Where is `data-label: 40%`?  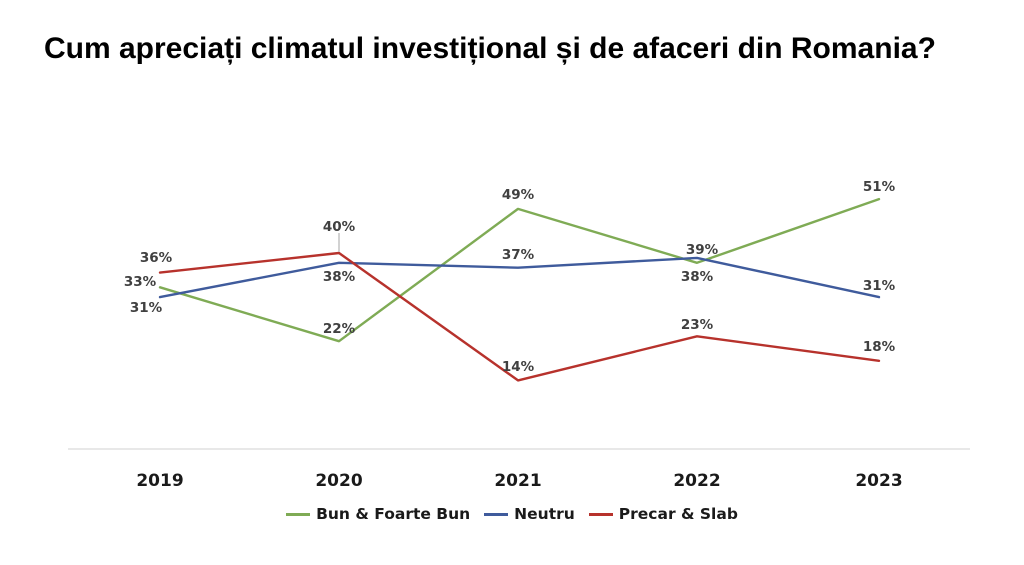
data-label: 40% is located at coordinates (339, 227).